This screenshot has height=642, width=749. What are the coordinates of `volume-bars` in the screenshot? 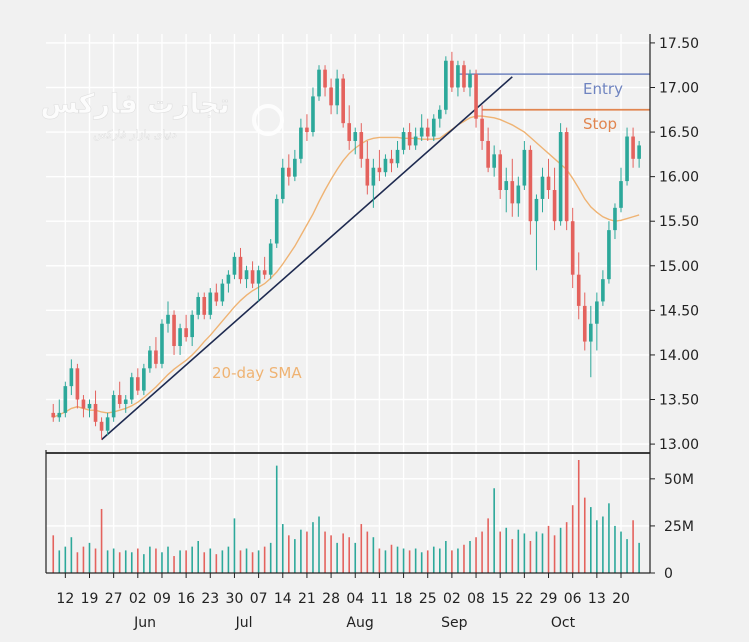 It's located at (346, 516).